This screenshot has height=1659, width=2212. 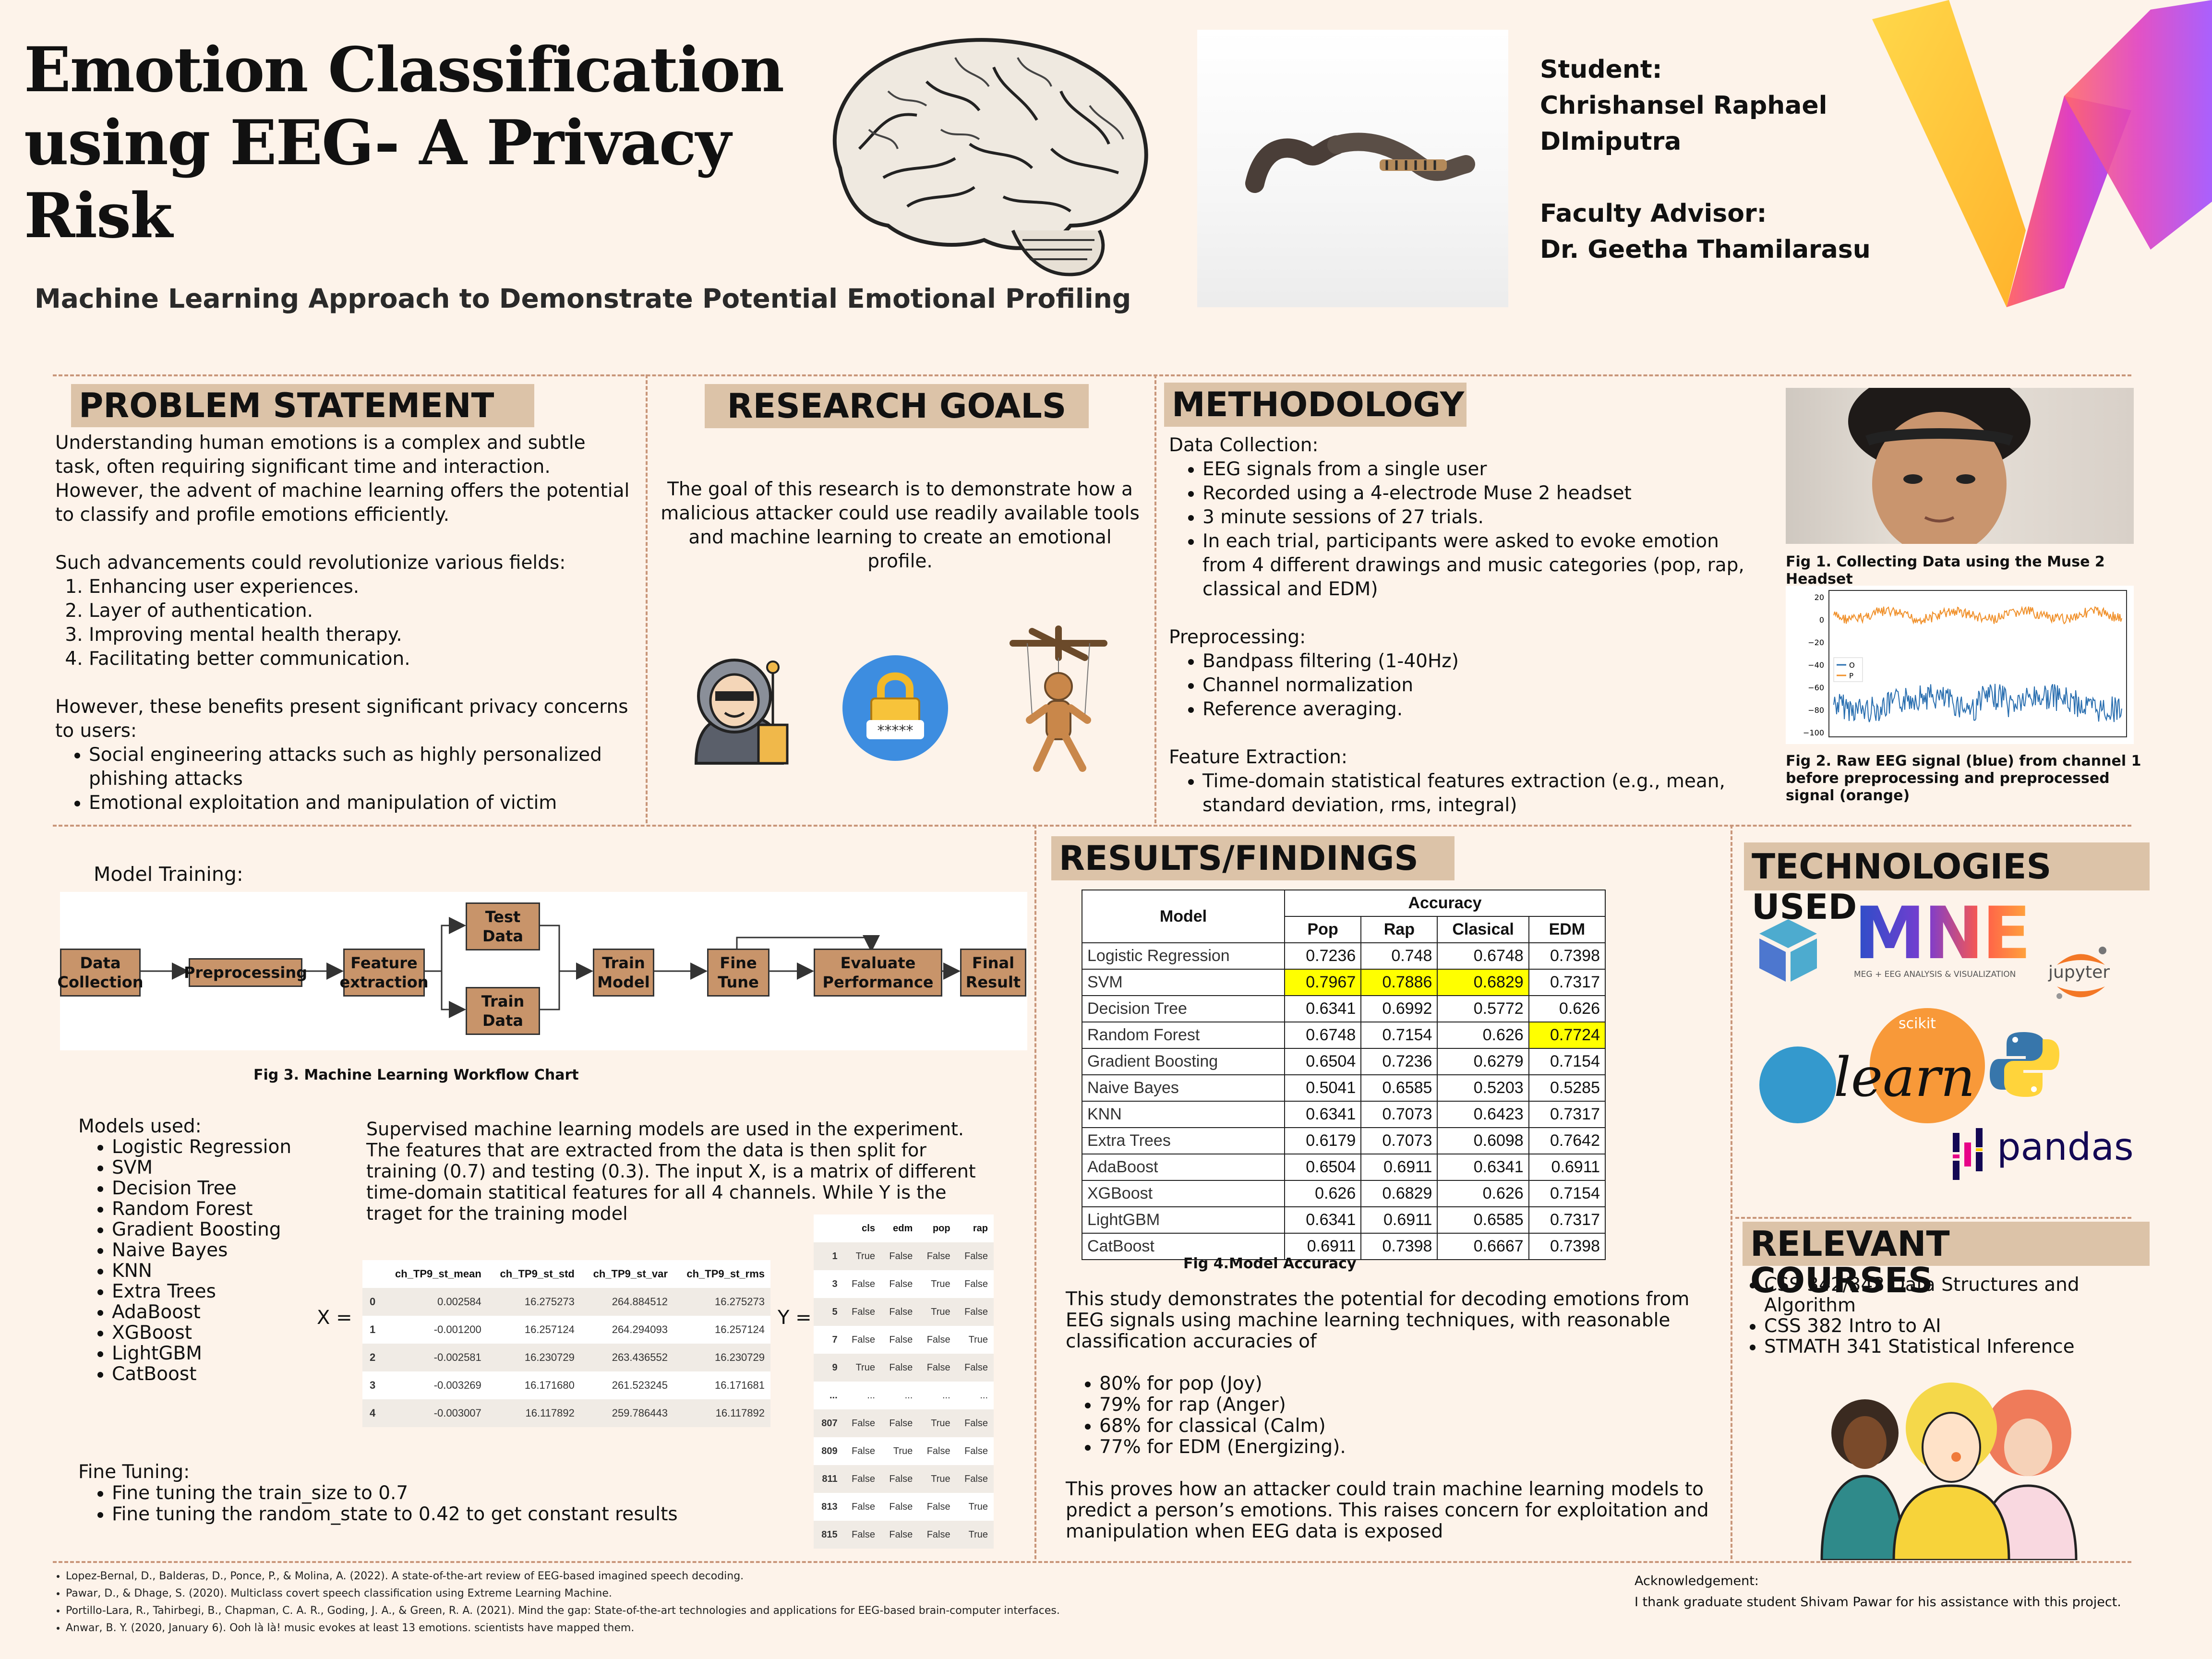 What do you see at coordinates (1954, 1346) in the screenshot?
I see `list-item: STMATH 341 Statistical Inference` at bounding box center [1954, 1346].